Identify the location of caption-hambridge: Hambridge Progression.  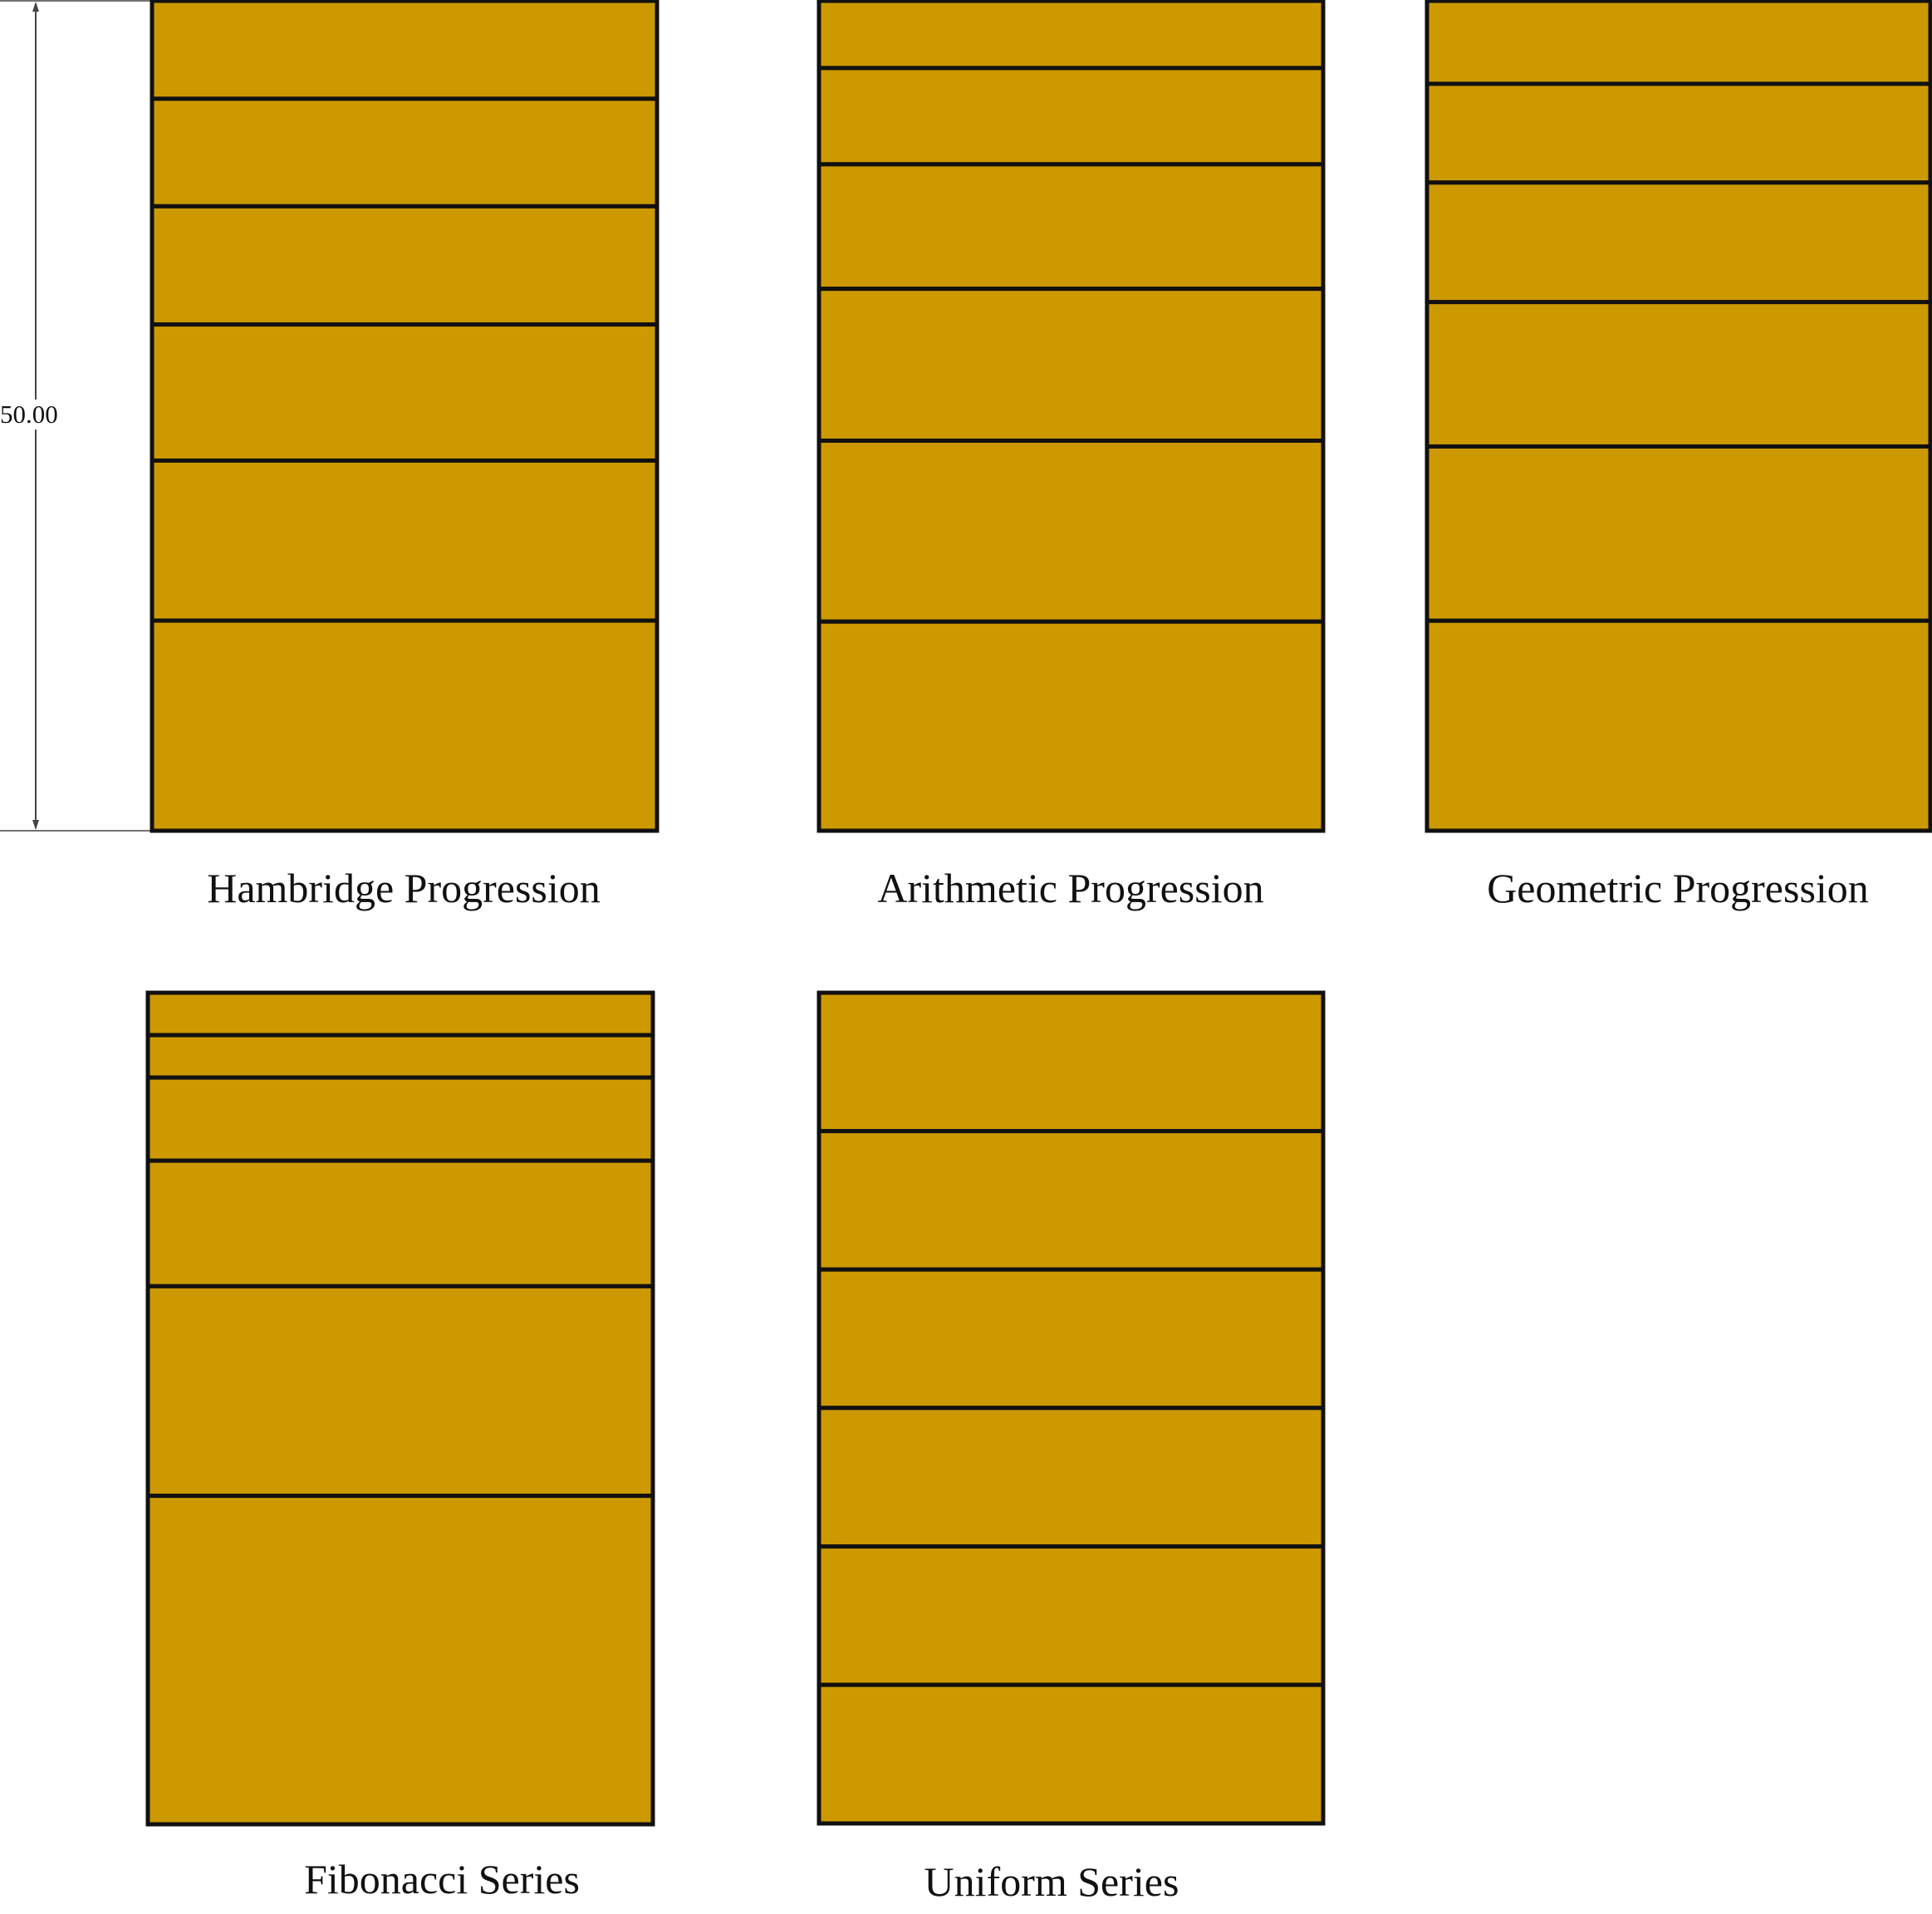
(404, 888).